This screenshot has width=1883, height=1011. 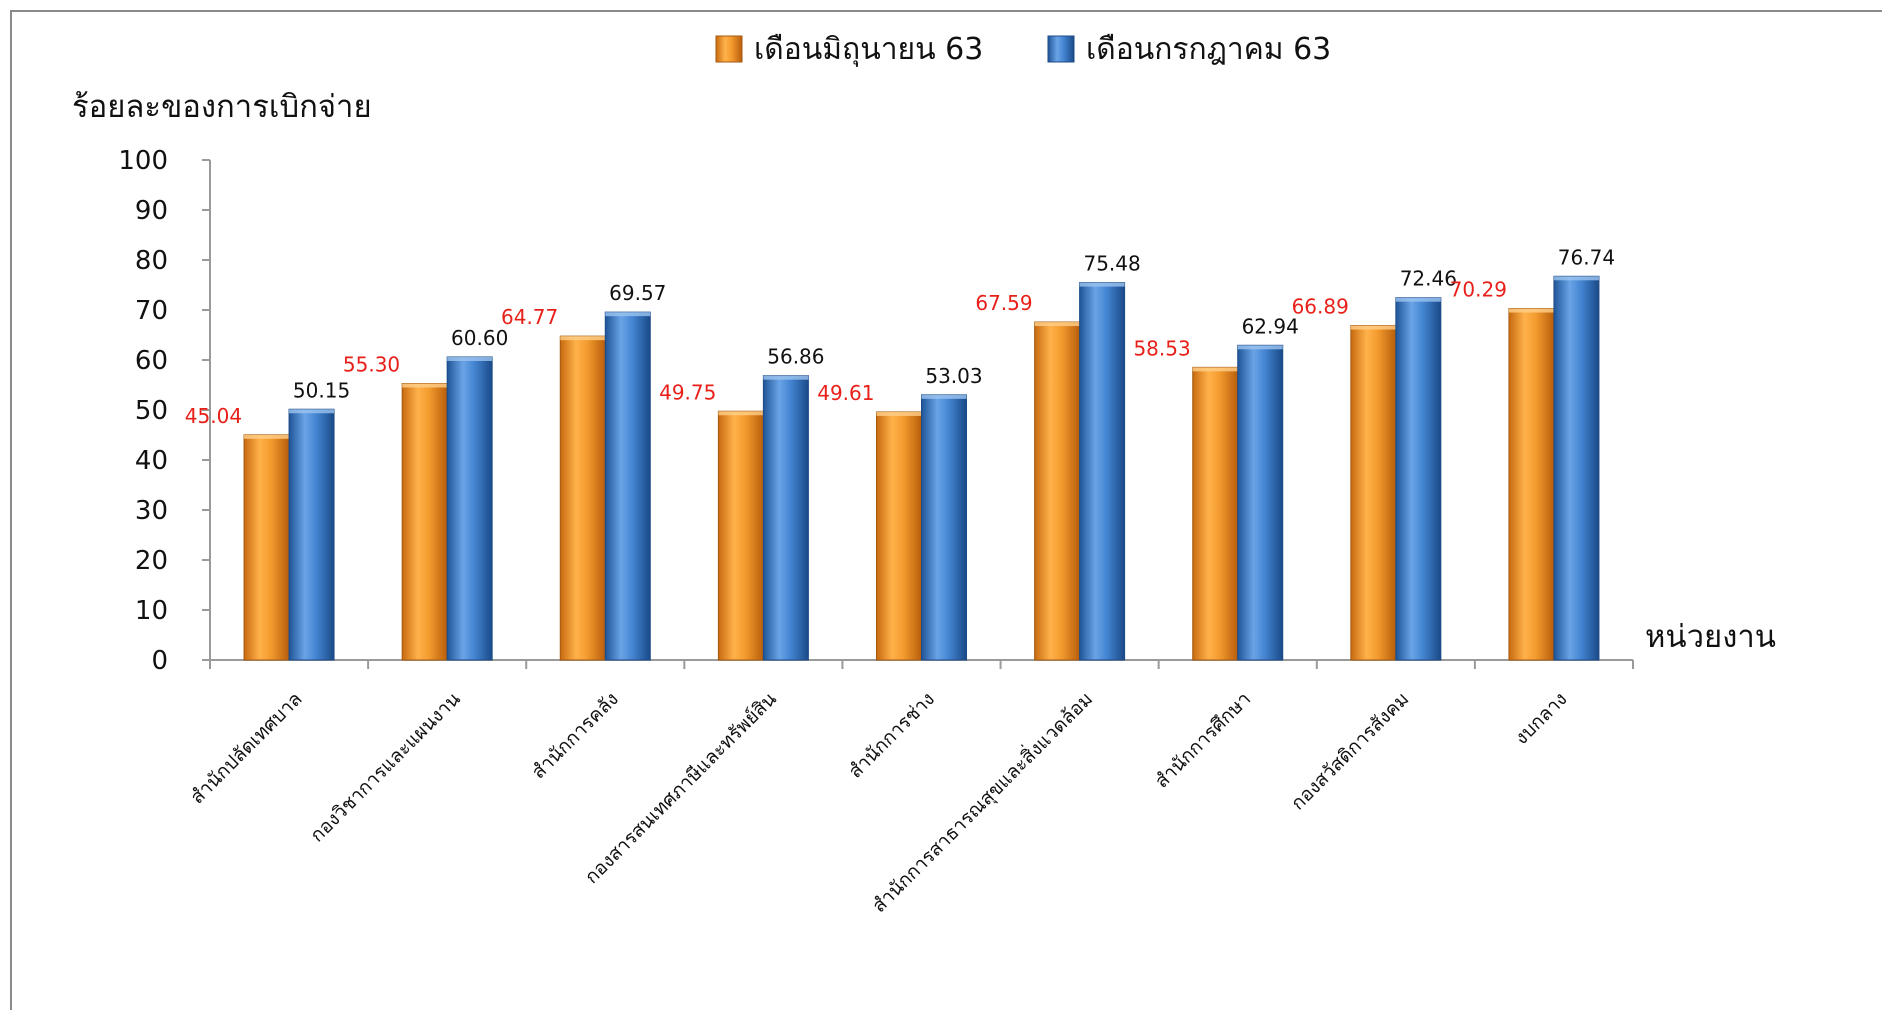 I want to click on value-label-july-5: 75.48, so click(x=1111, y=264).